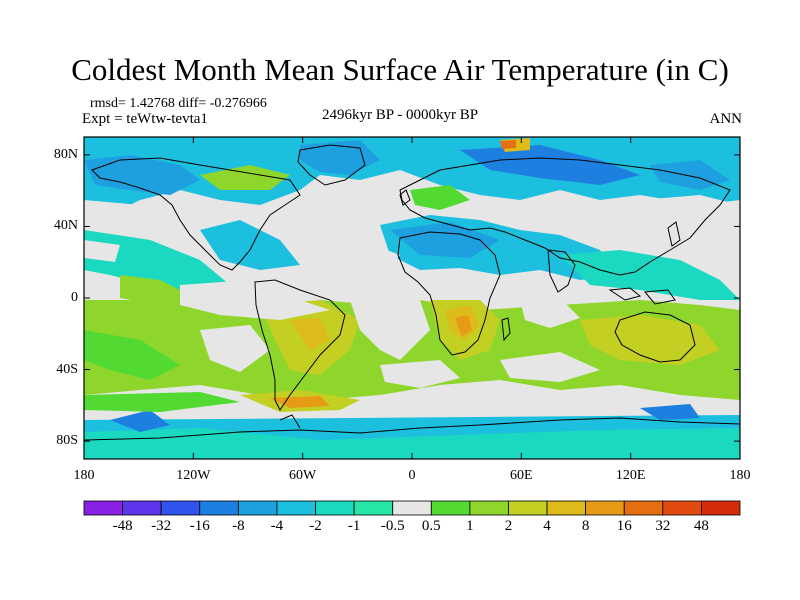 The image size is (800, 600). Describe the element at coordinates (303, 475) in the screenshot. I see `lon-label: 60W` at that location.